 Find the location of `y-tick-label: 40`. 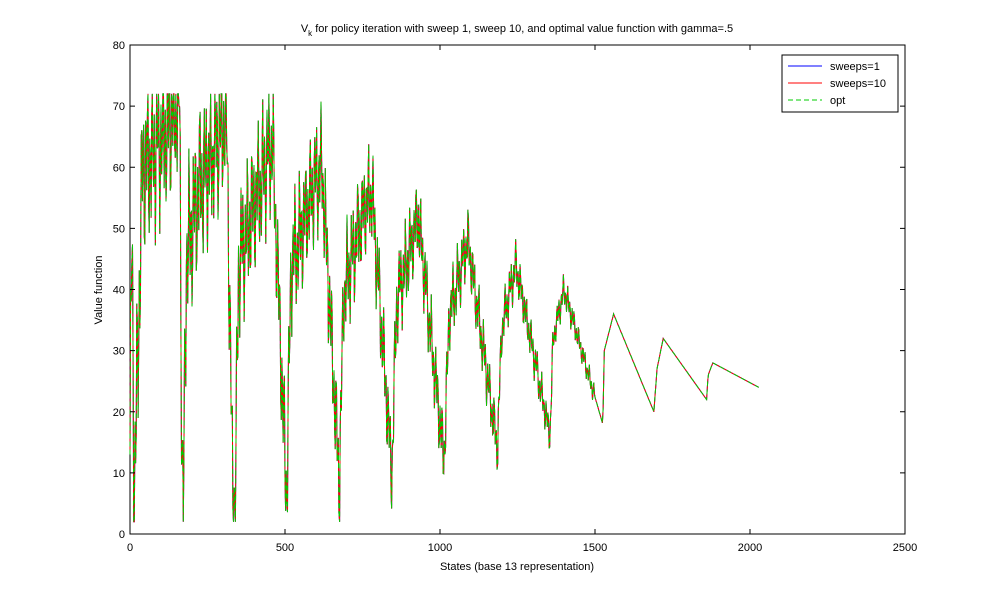

y-tick-label: 40 is located at coordinates (119, 291).